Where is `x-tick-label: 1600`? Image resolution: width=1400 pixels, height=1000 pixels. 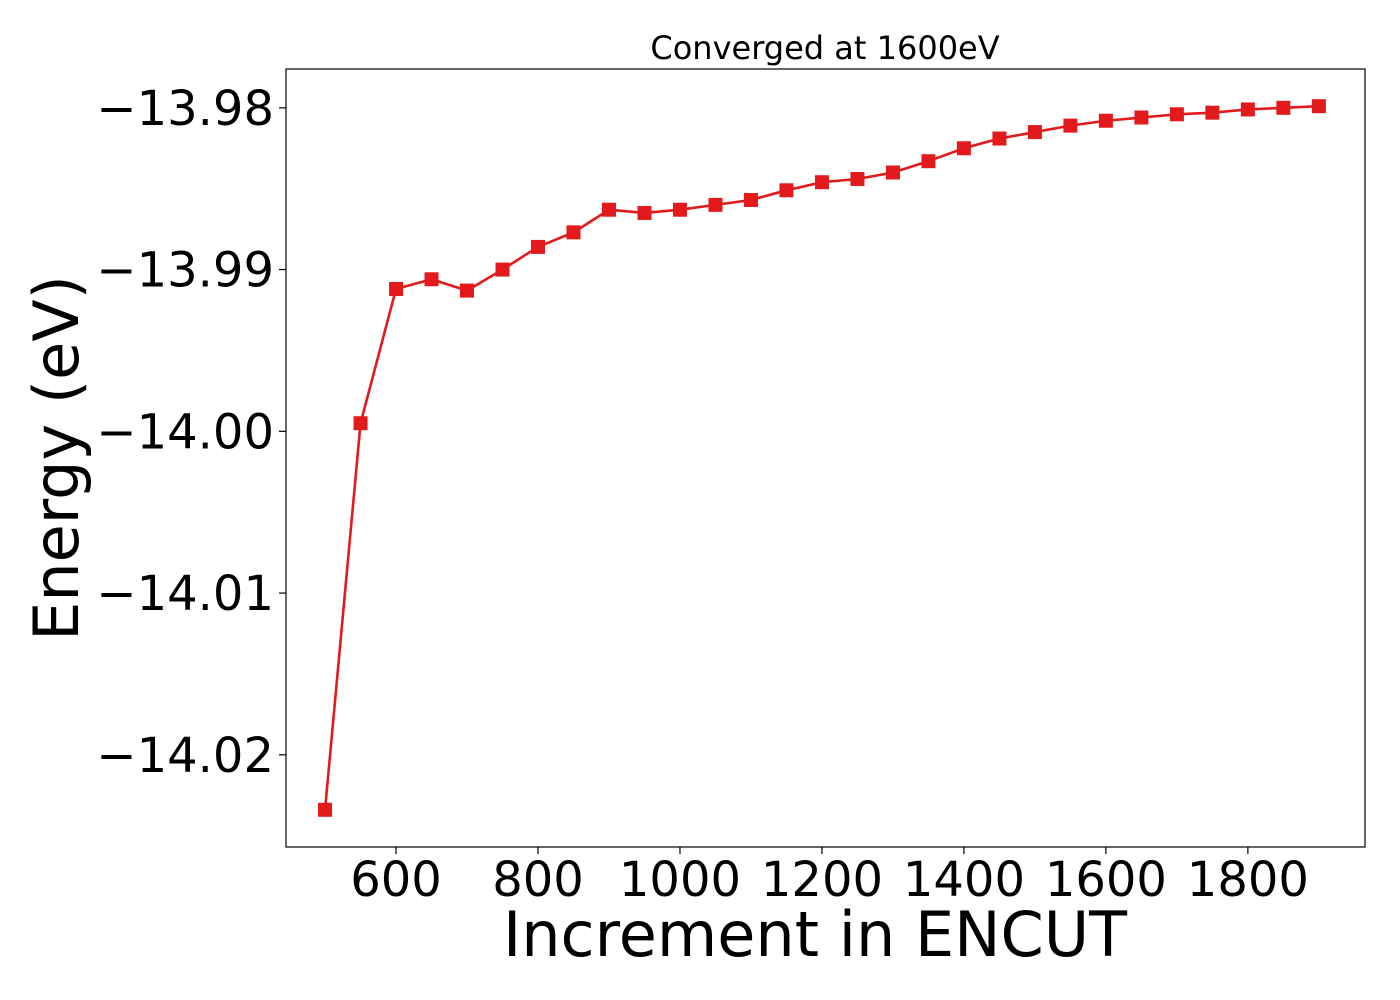
x-tick-label: 1600 is located at coordinates (1106, 880).